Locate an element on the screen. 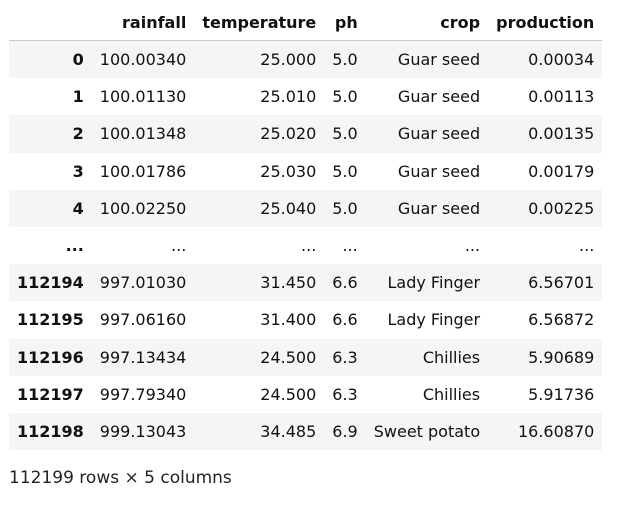  row-index: 112197 is located at coordinates (50, 394).